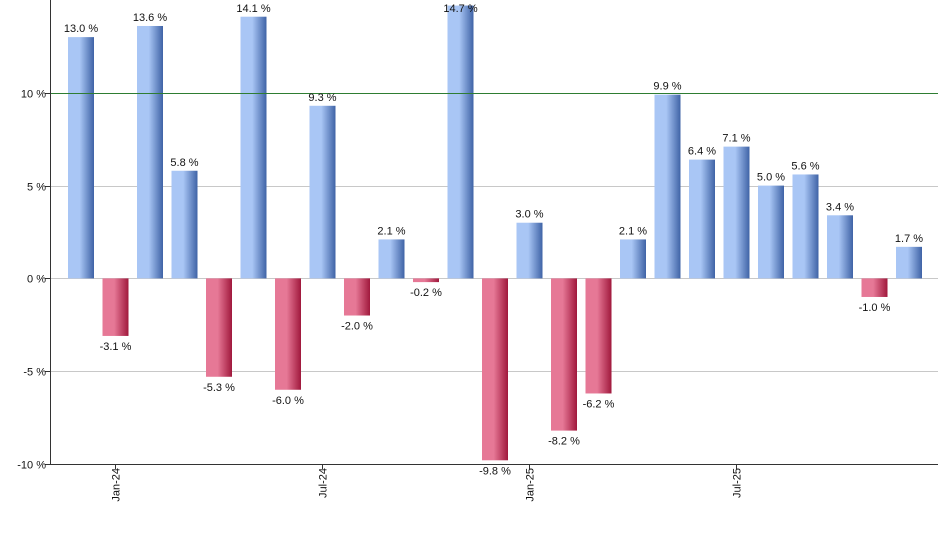  What do you see at coordinates (702, 152) in the screenshot?
I see `data-label: 6.4 %` at bounding box center [702, 152].